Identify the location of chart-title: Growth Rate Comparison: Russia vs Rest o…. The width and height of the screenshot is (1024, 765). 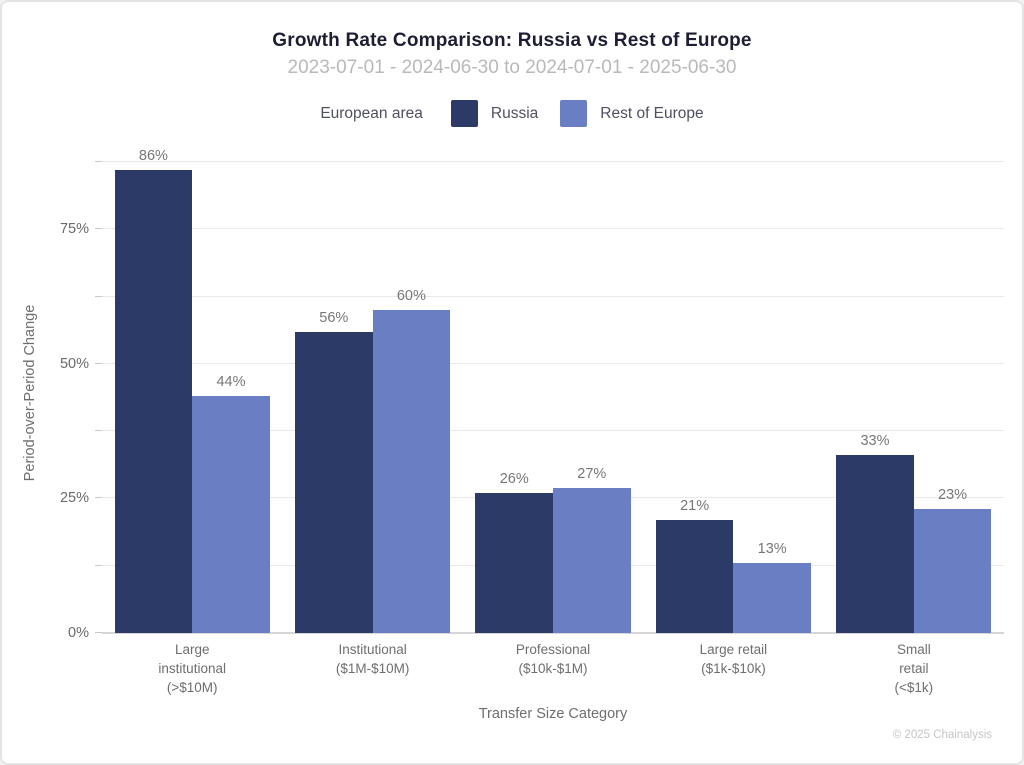
(512, 40).